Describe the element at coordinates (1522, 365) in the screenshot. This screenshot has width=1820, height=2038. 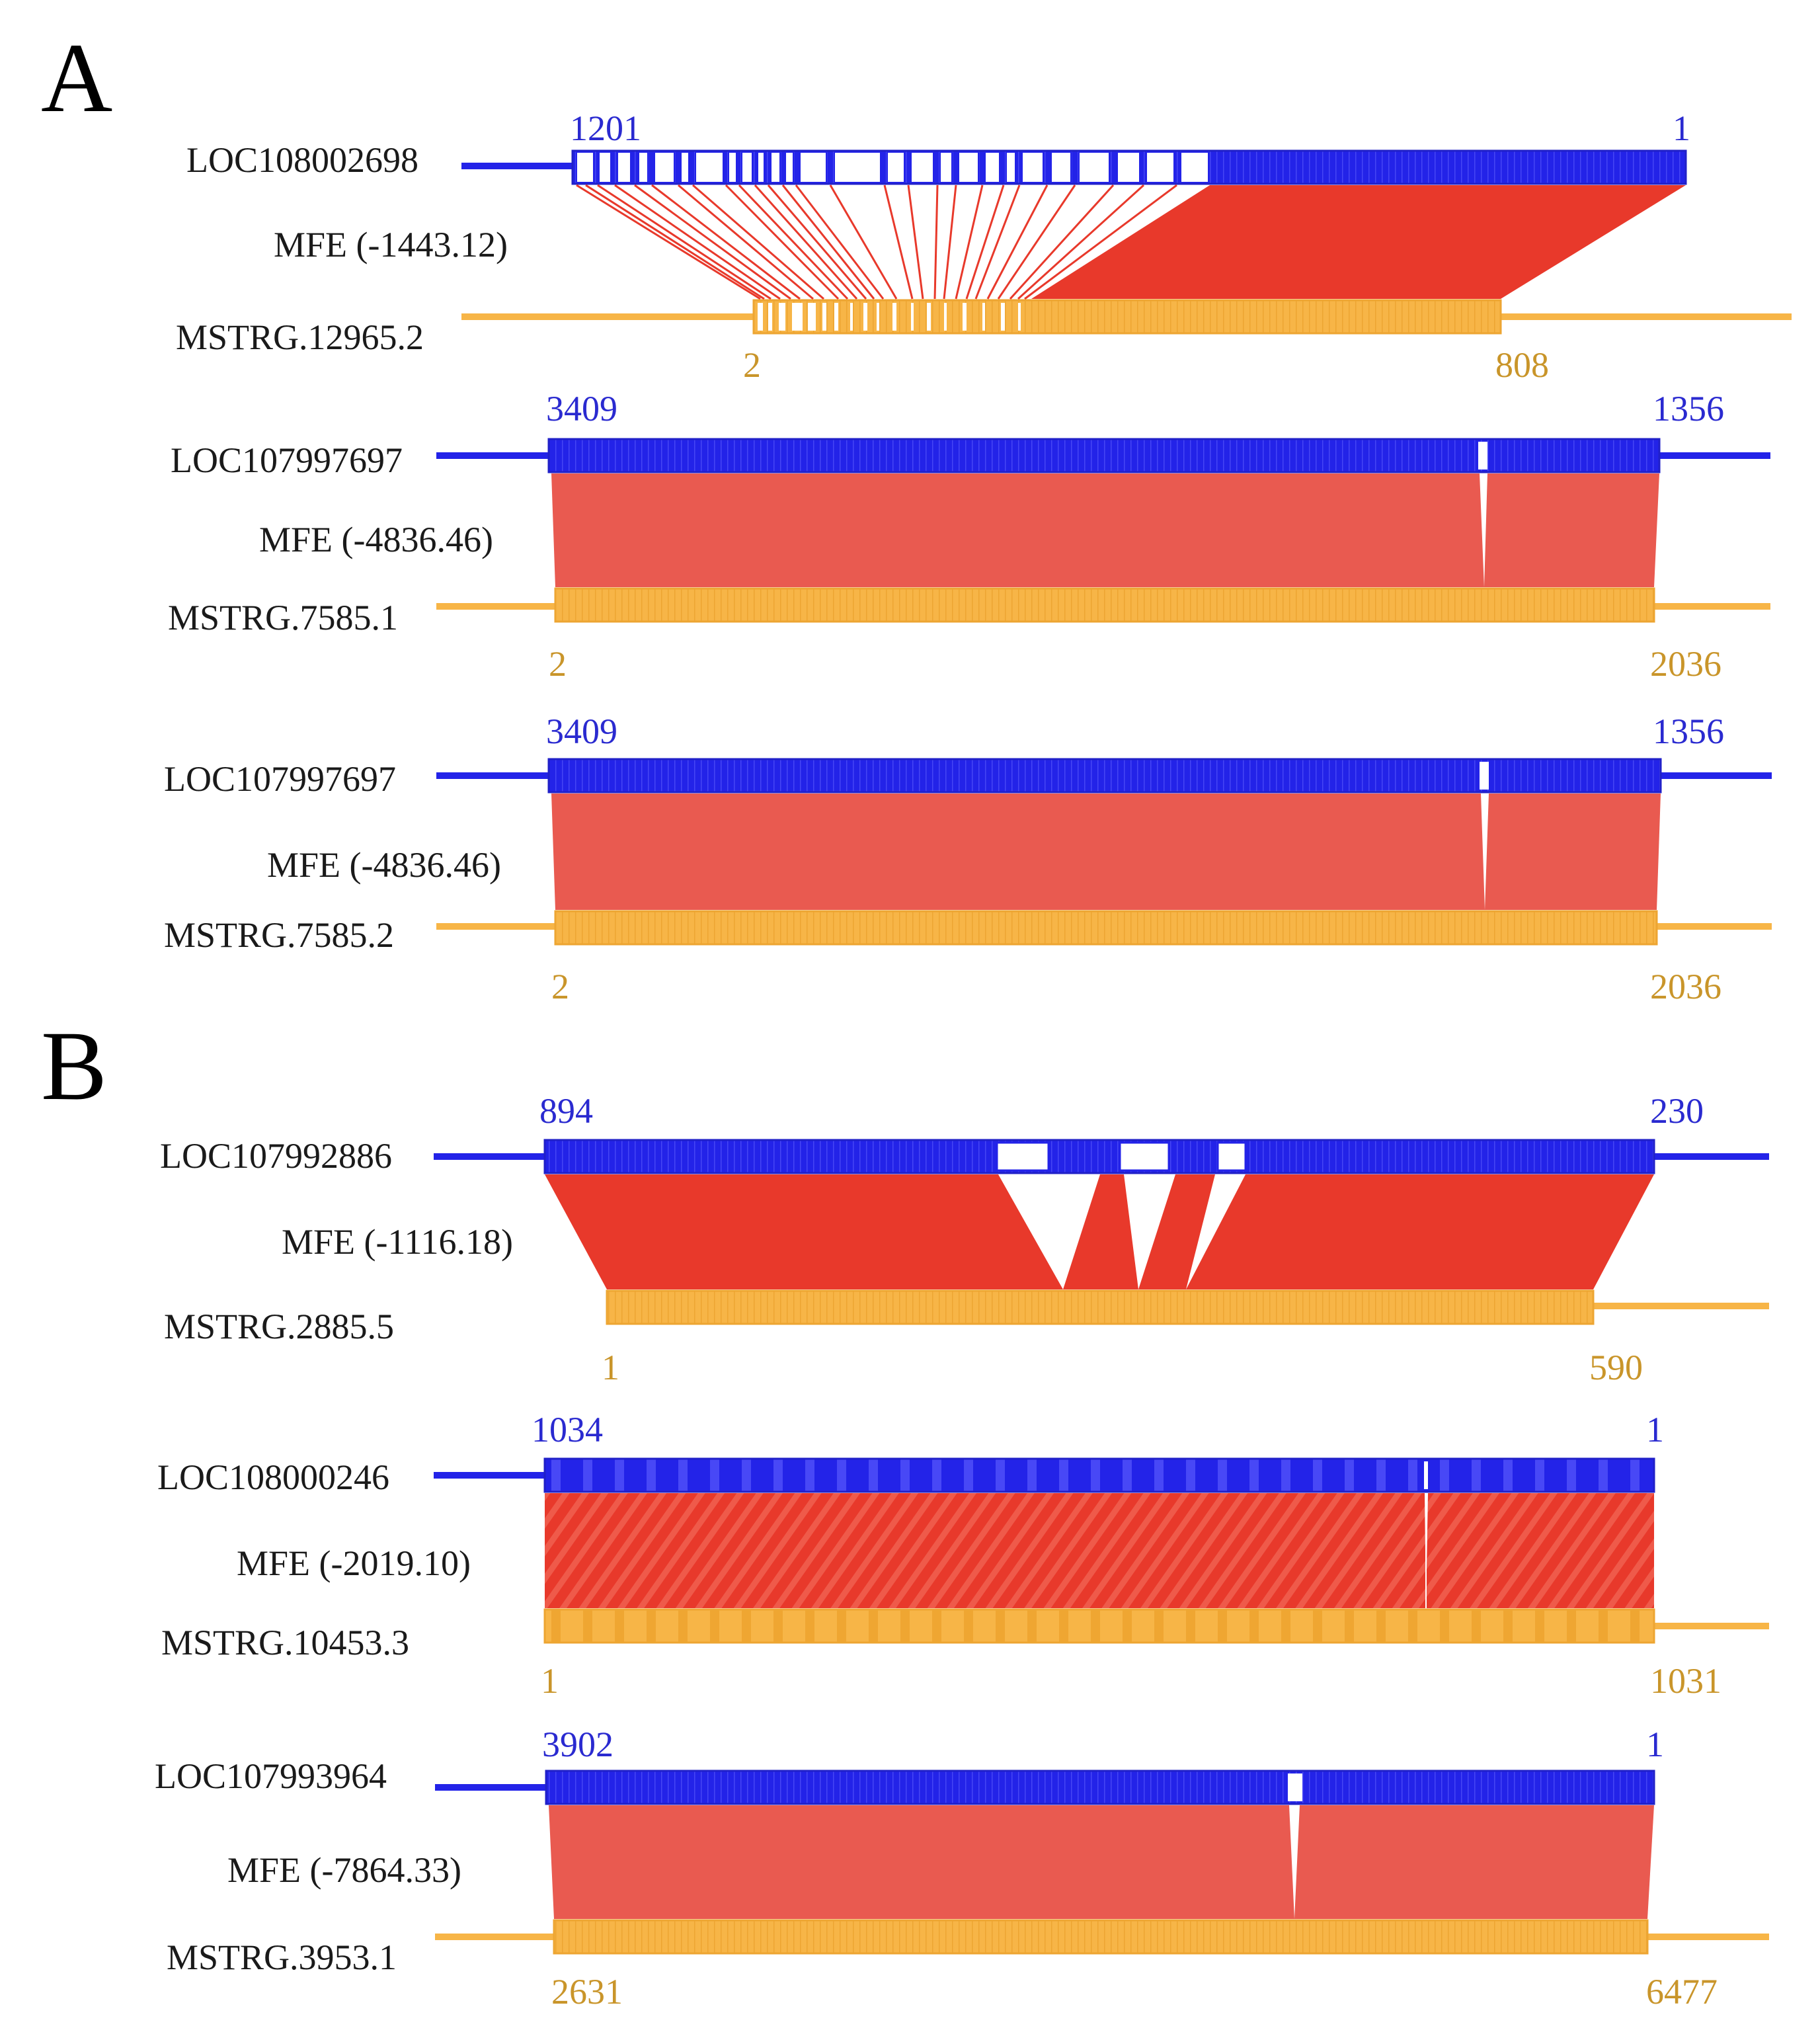
I see `target-end-num: 808` at that location.